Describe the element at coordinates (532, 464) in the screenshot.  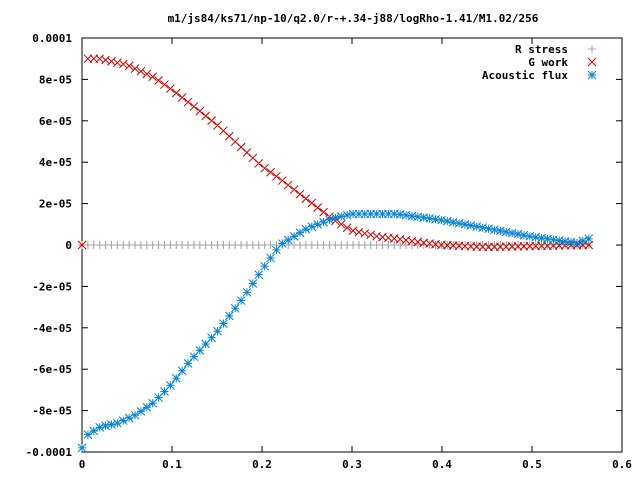
I see `x-tick-label: 0.5` at that location.